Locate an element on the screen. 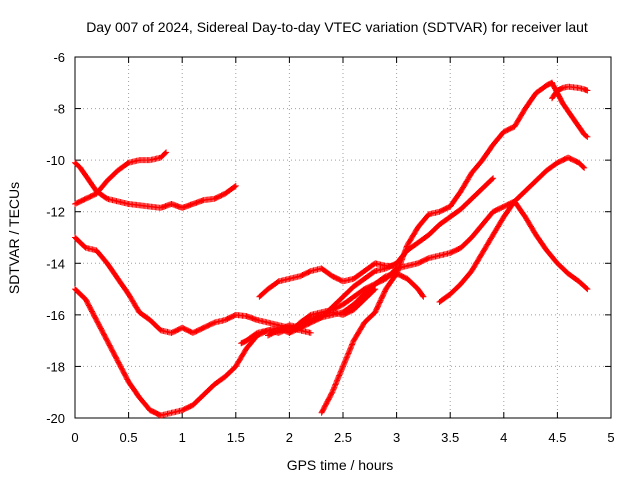 The height and width of the screenshot is (480, 640). y-tick-label: -20 is located at coordinates (55, 418).